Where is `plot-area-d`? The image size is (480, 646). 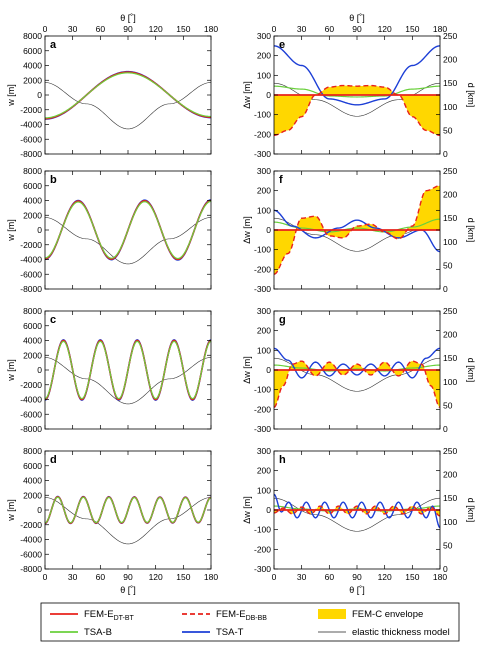 plot-area-d is located at coordinates (128, 520).